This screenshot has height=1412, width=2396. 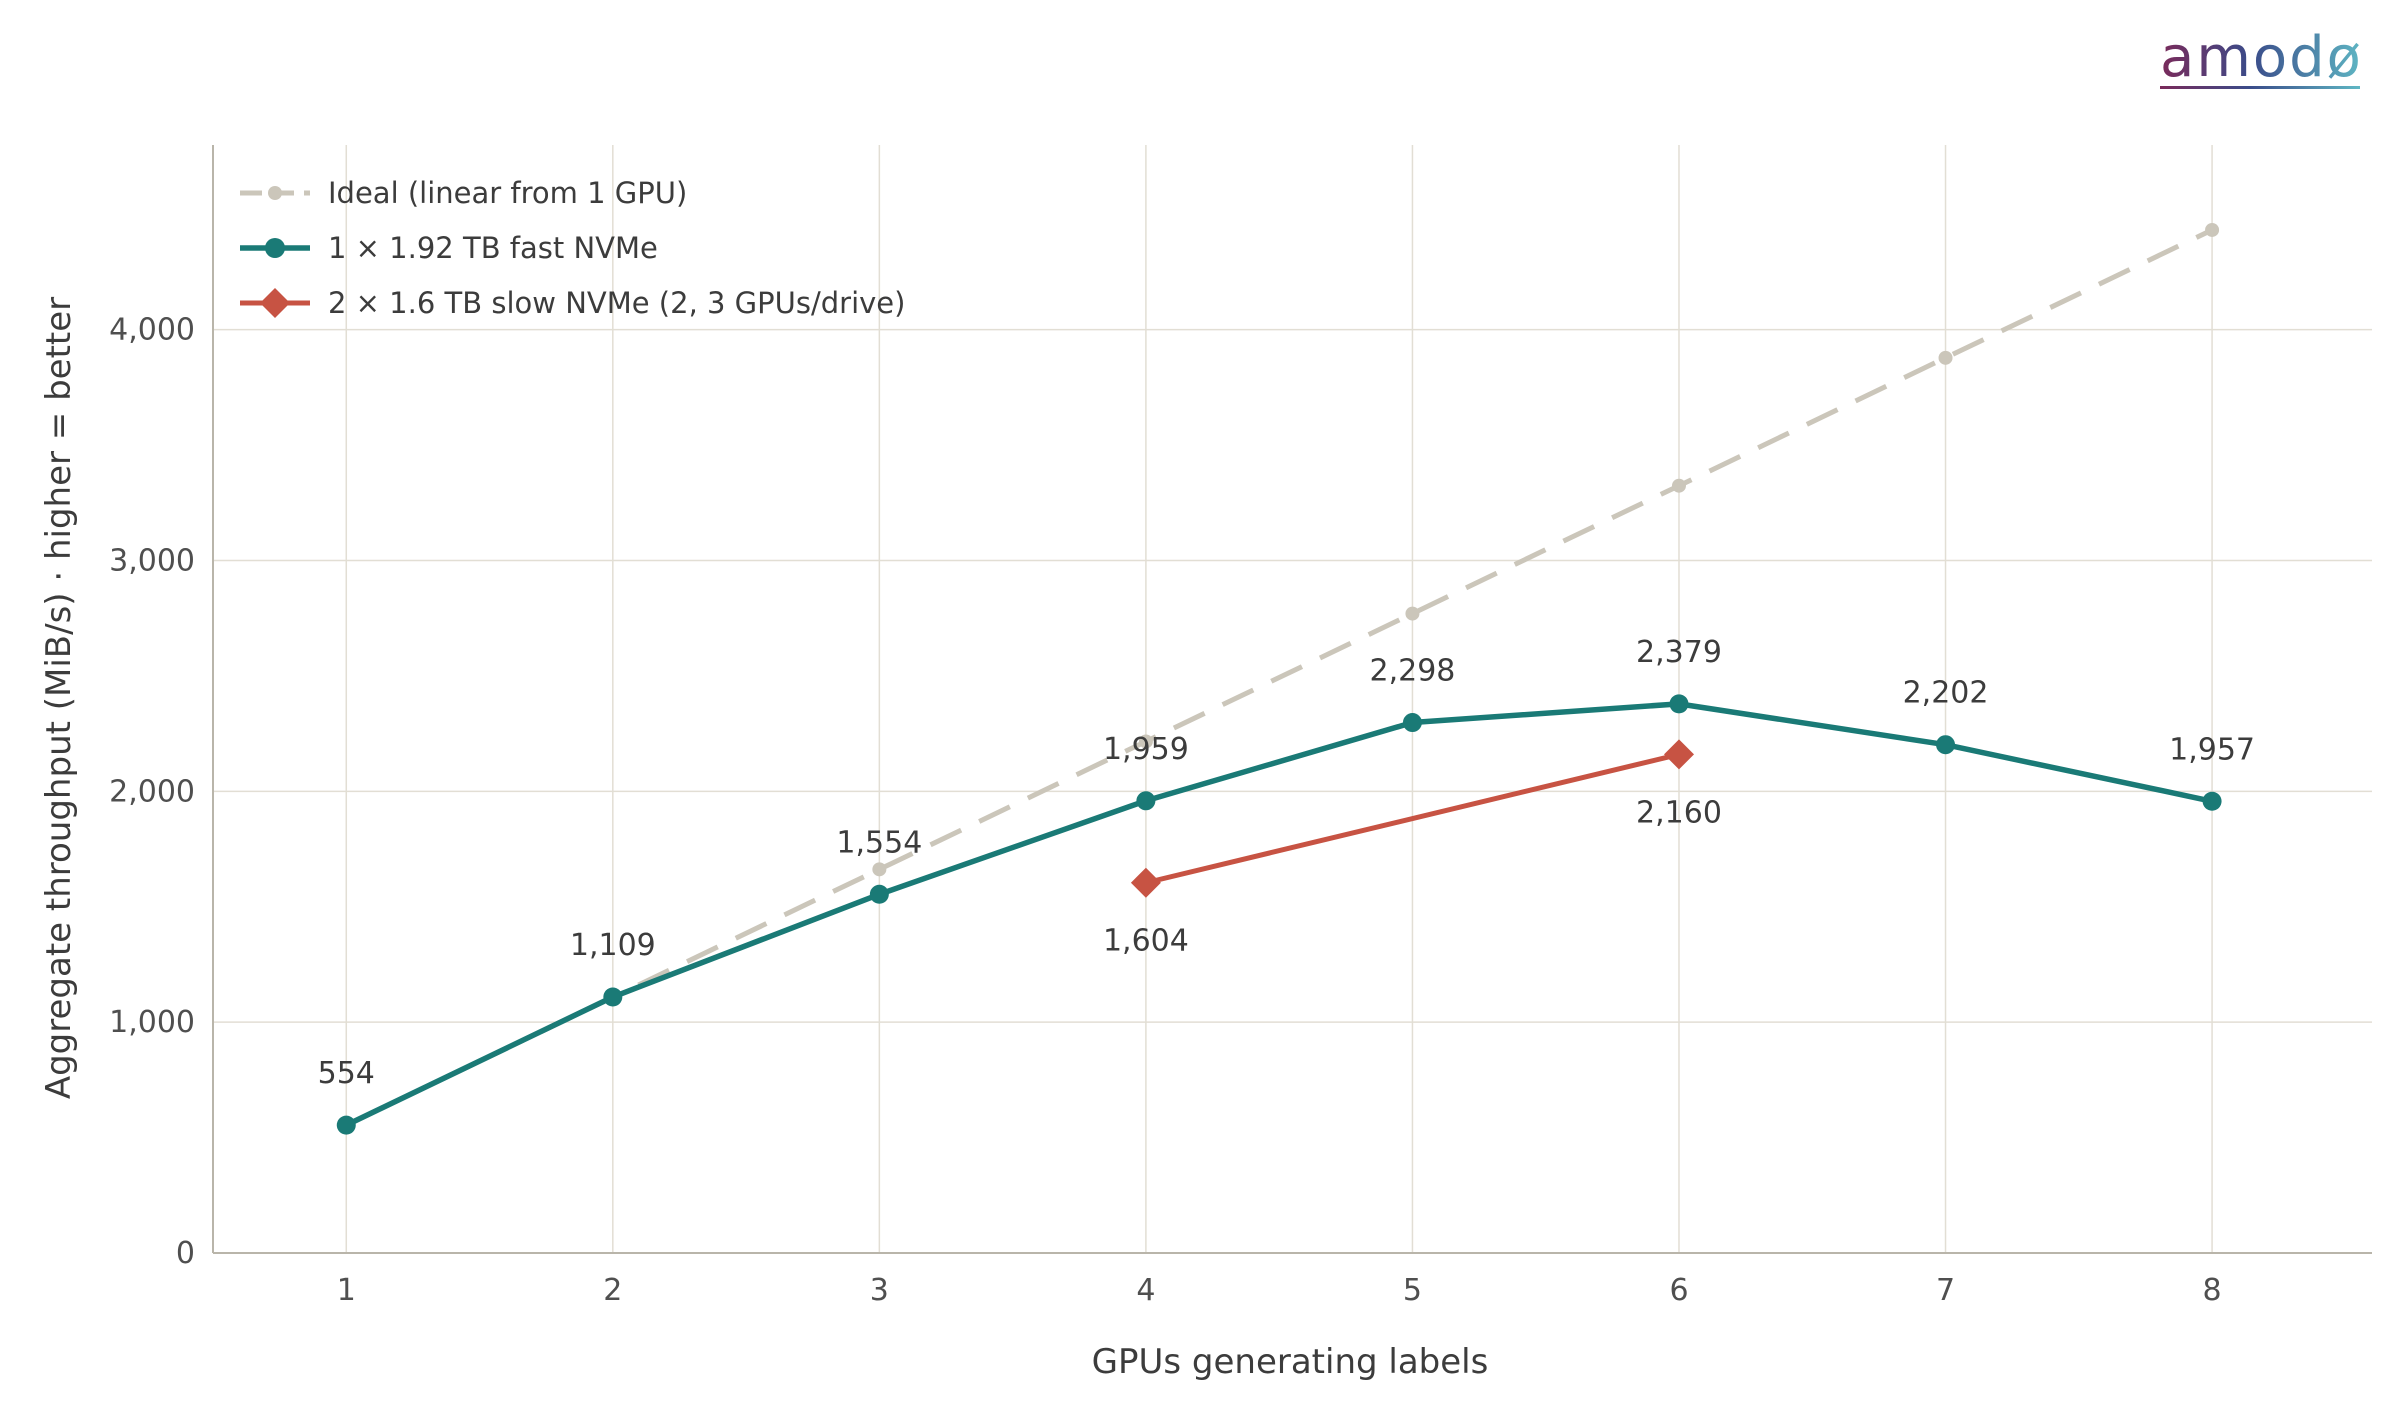 What do you see at coordinates (1146, 941) in the screenshot?
I see `slow-nvme-data-label: 1,604` at bounding box center [1146, 941].